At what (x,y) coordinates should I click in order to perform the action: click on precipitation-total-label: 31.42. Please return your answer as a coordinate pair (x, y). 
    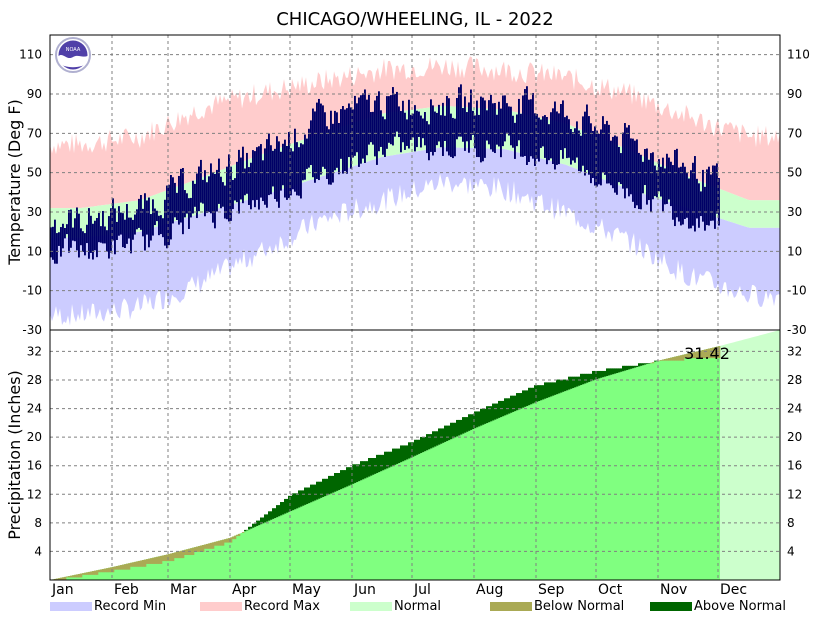
    Looking at the image, I should click on (707, 353).